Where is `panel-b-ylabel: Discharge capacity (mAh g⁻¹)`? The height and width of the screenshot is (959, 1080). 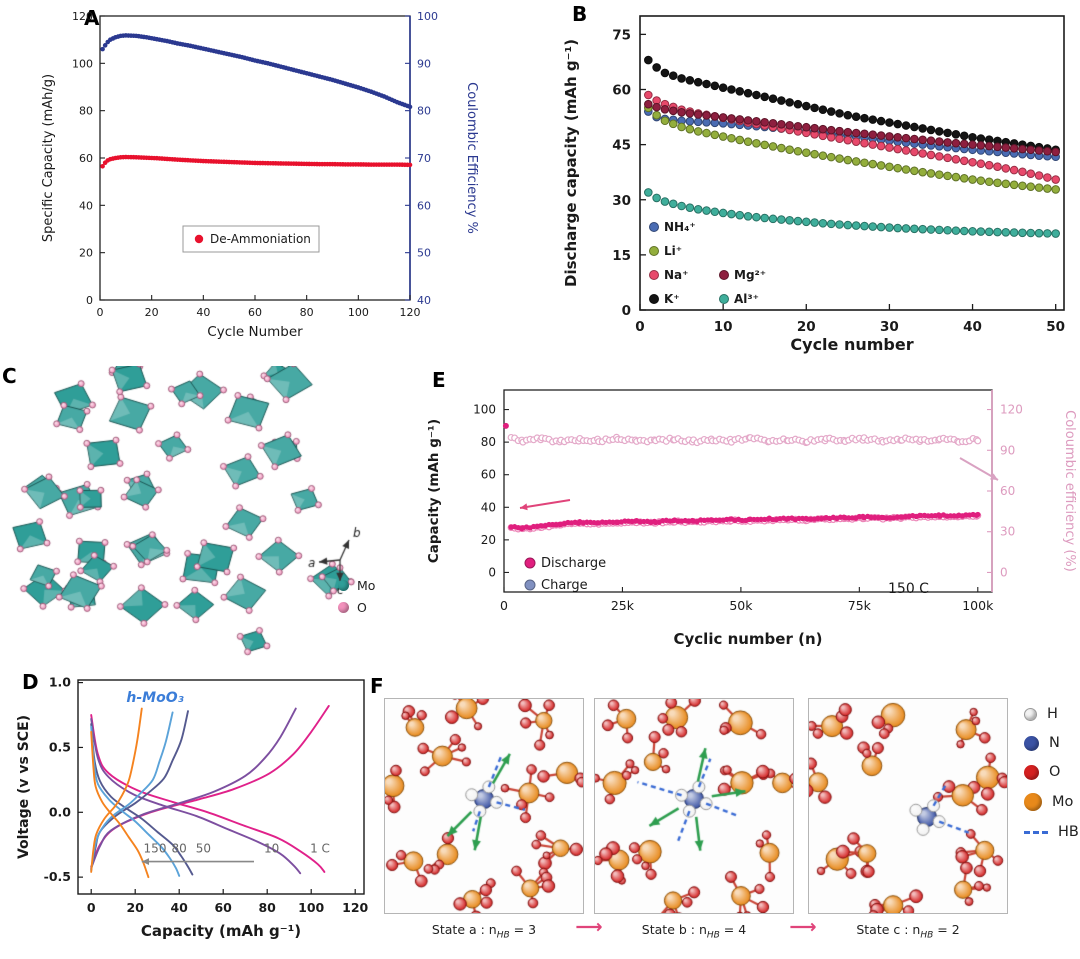 panel-b-ylabel: Discharge capacity (mAh g⁻¹) is located at coordinates (571, 163).